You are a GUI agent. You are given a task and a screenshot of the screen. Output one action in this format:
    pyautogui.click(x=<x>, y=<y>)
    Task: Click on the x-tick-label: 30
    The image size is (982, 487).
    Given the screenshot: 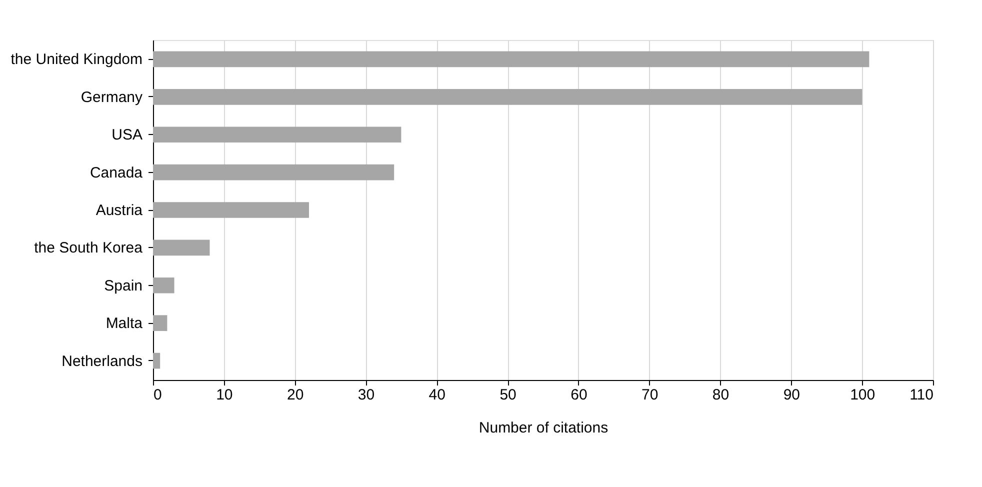 What is the action you would take?
    pyautogui.click(x=366, y=395)
    